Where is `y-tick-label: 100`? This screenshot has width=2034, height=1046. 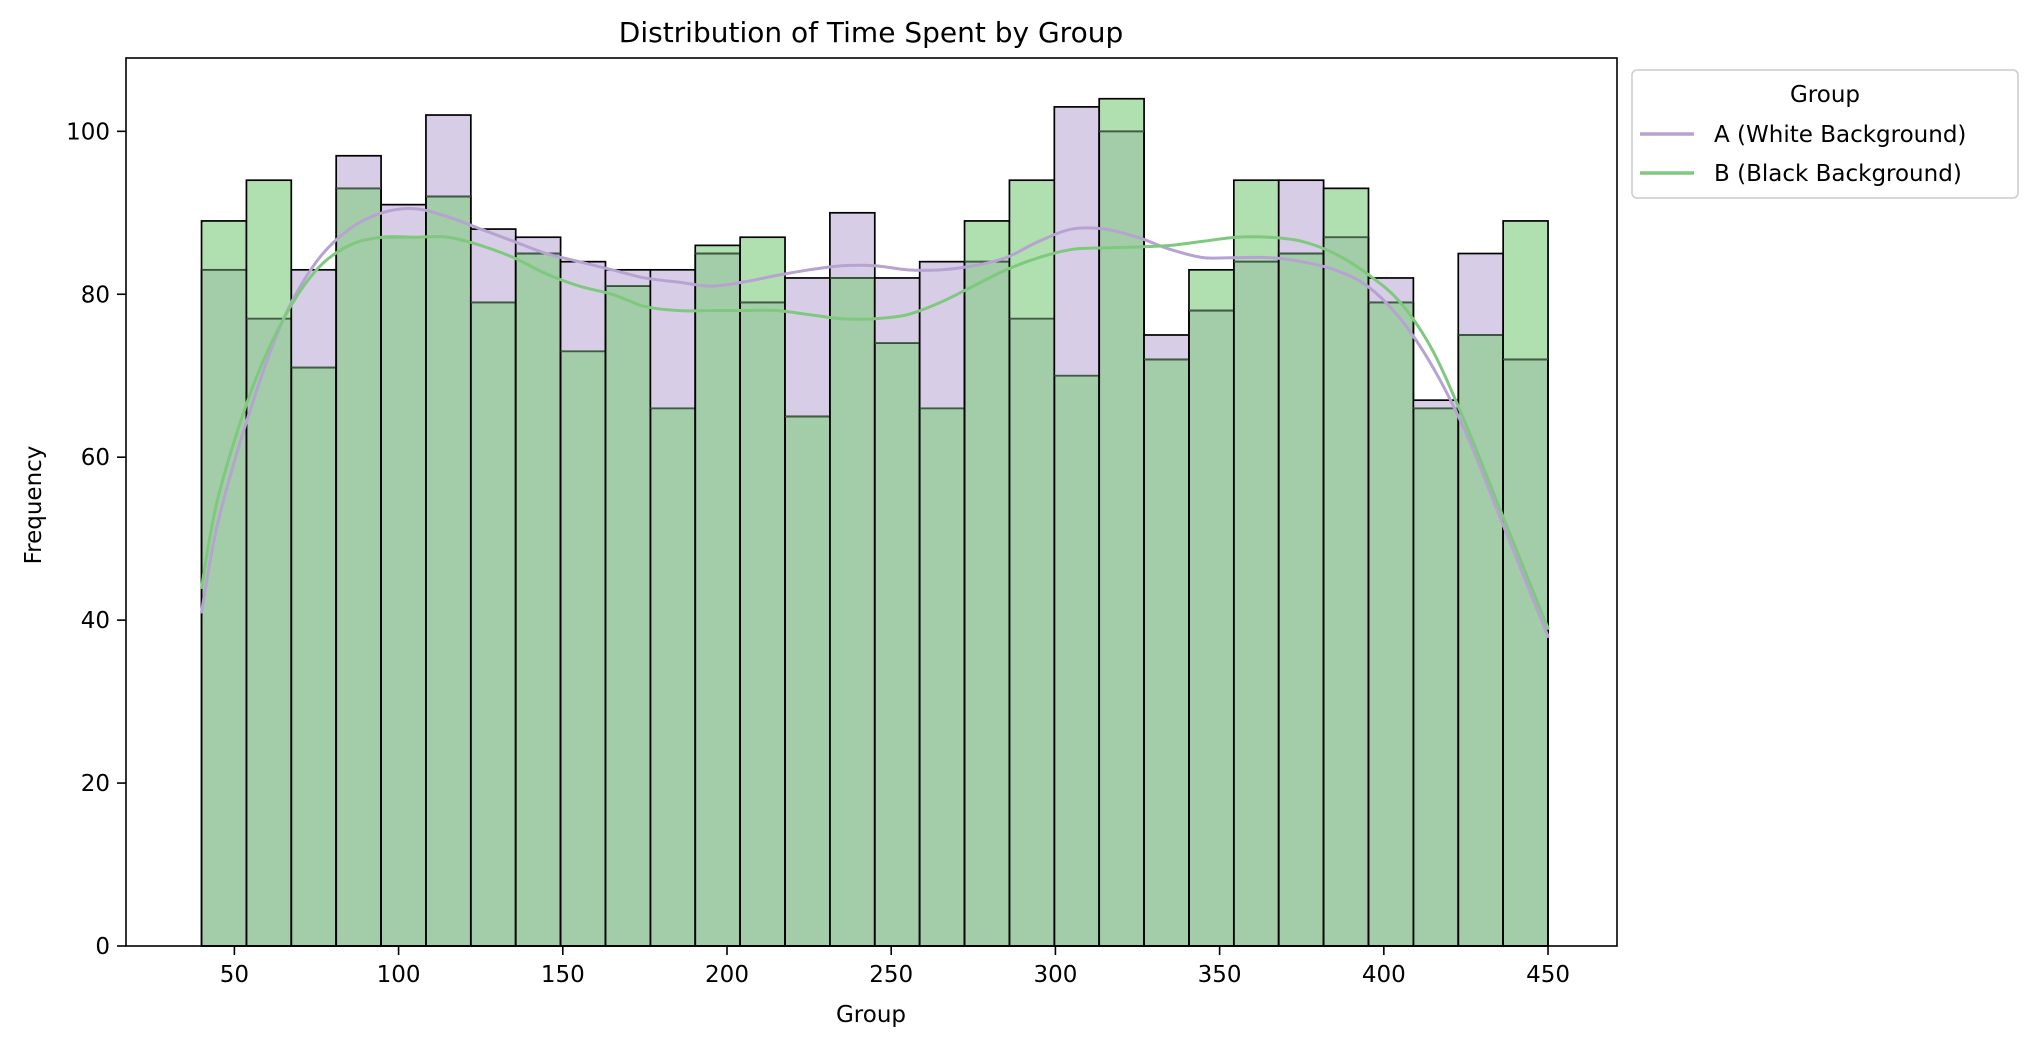 y-tick-label: 100 is located at coordinates (88, 132).